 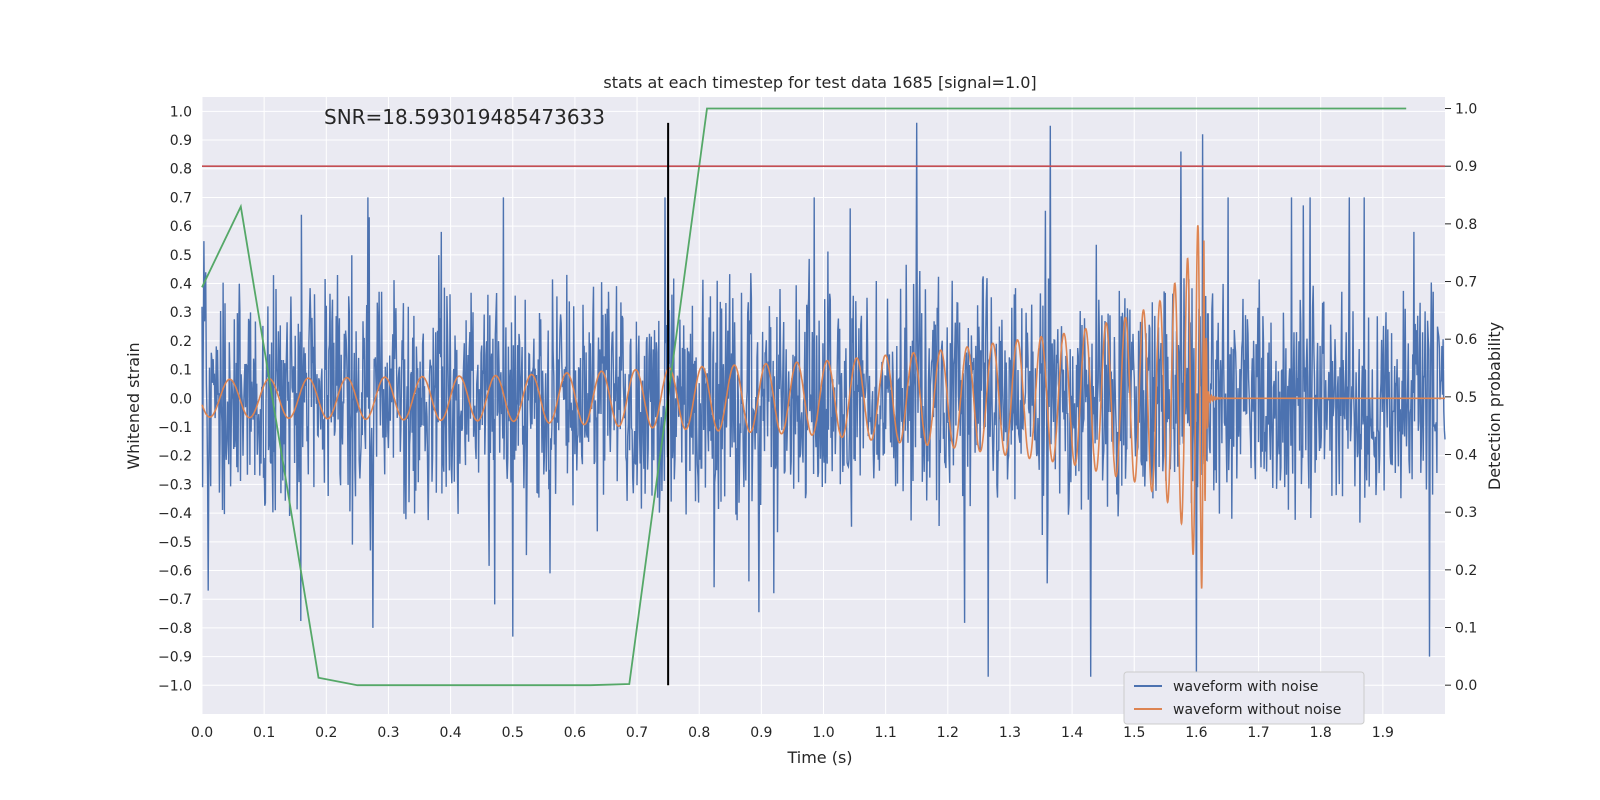 I want to click on x-tick-label: 0.0, so click(x=202, y=733).